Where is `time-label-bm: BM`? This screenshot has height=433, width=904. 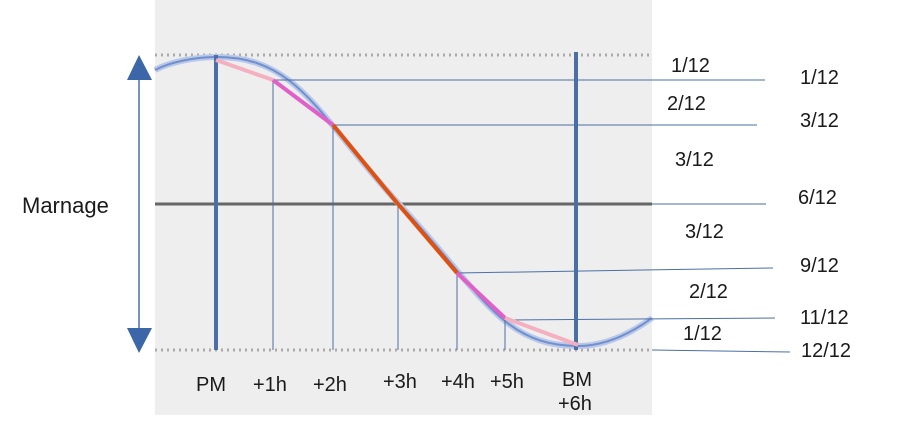
time-label-bm: BM is located at coordinates (577, 380).